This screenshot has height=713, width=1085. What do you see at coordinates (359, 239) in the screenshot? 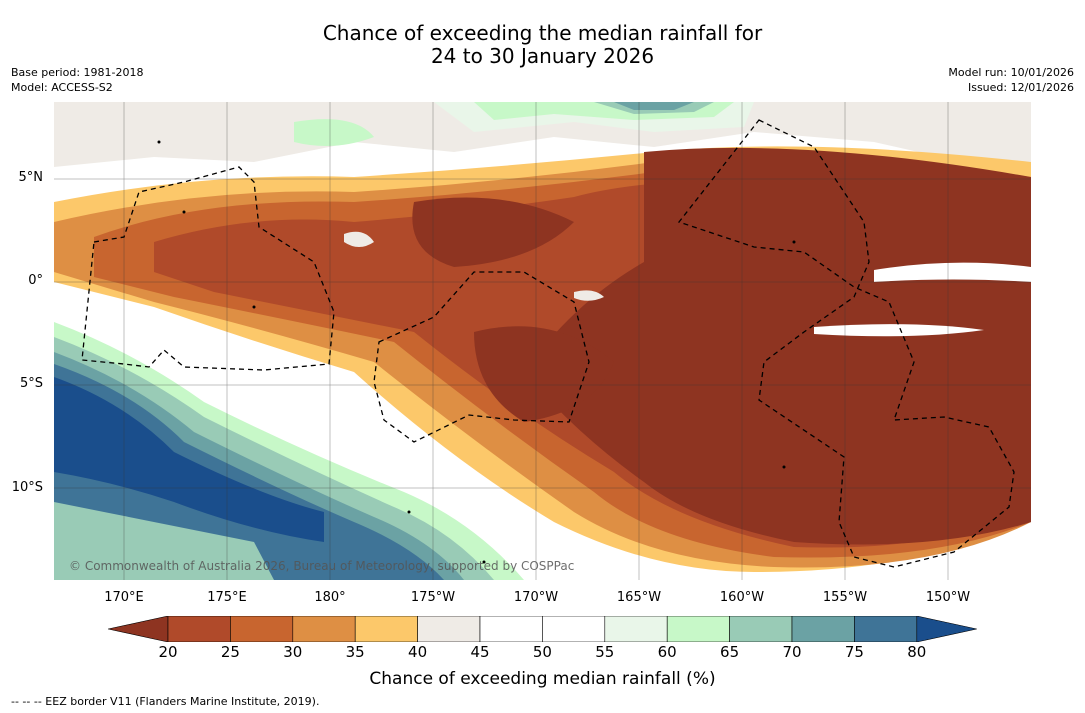
I see `gap-central` at bounding box center [359, 239].